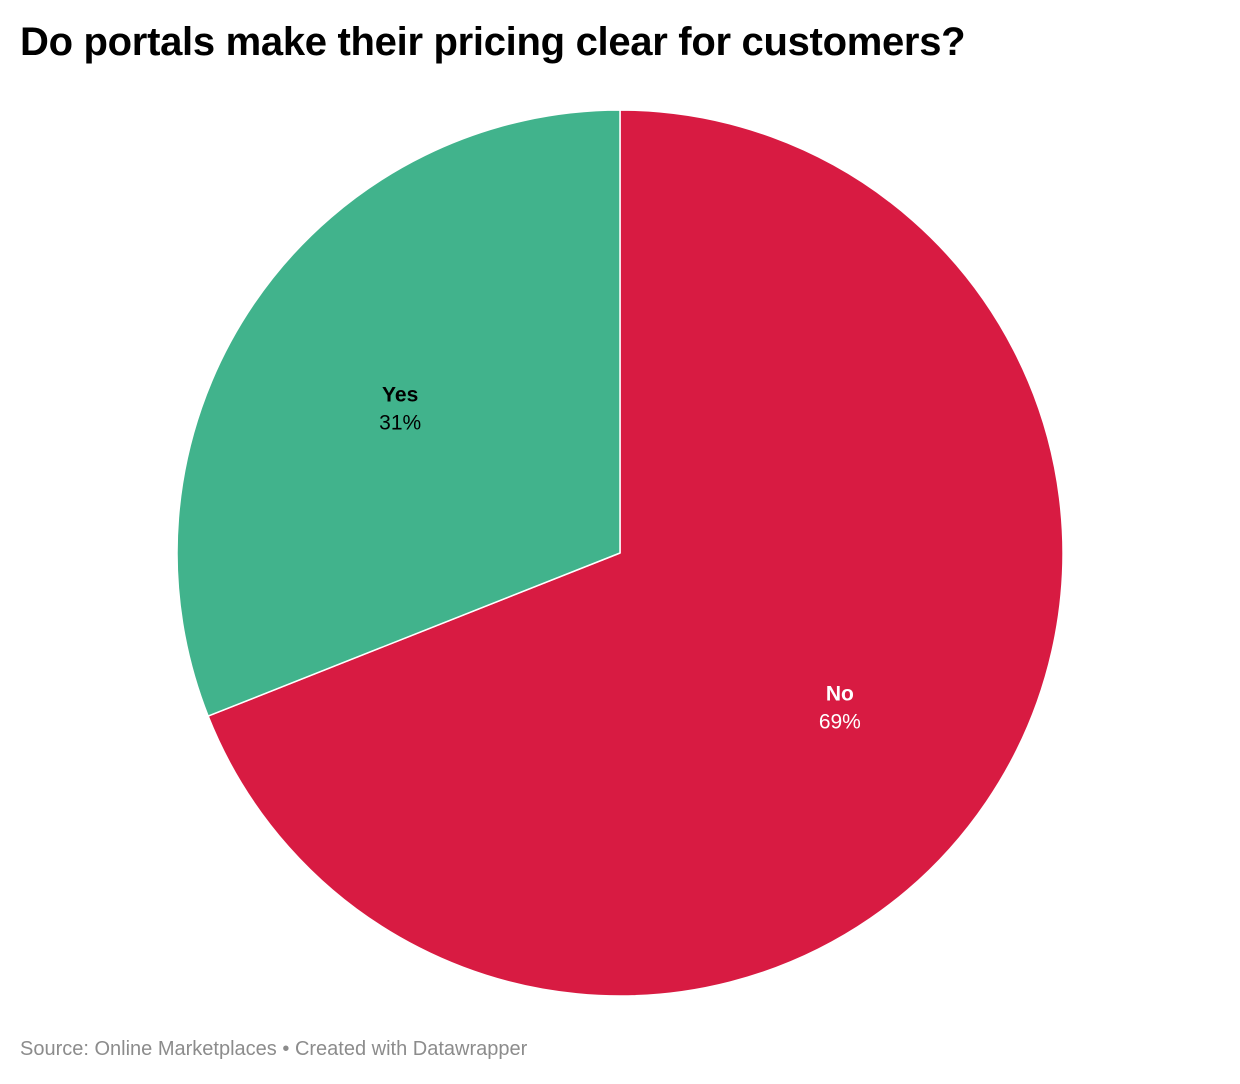 Image resolution: width=1240 pixels, height=1084 pixels. What do you see at coordinates (840, 693) in the screenshot?
I see `slice-label-no: No` at bounding box center [840, 693].